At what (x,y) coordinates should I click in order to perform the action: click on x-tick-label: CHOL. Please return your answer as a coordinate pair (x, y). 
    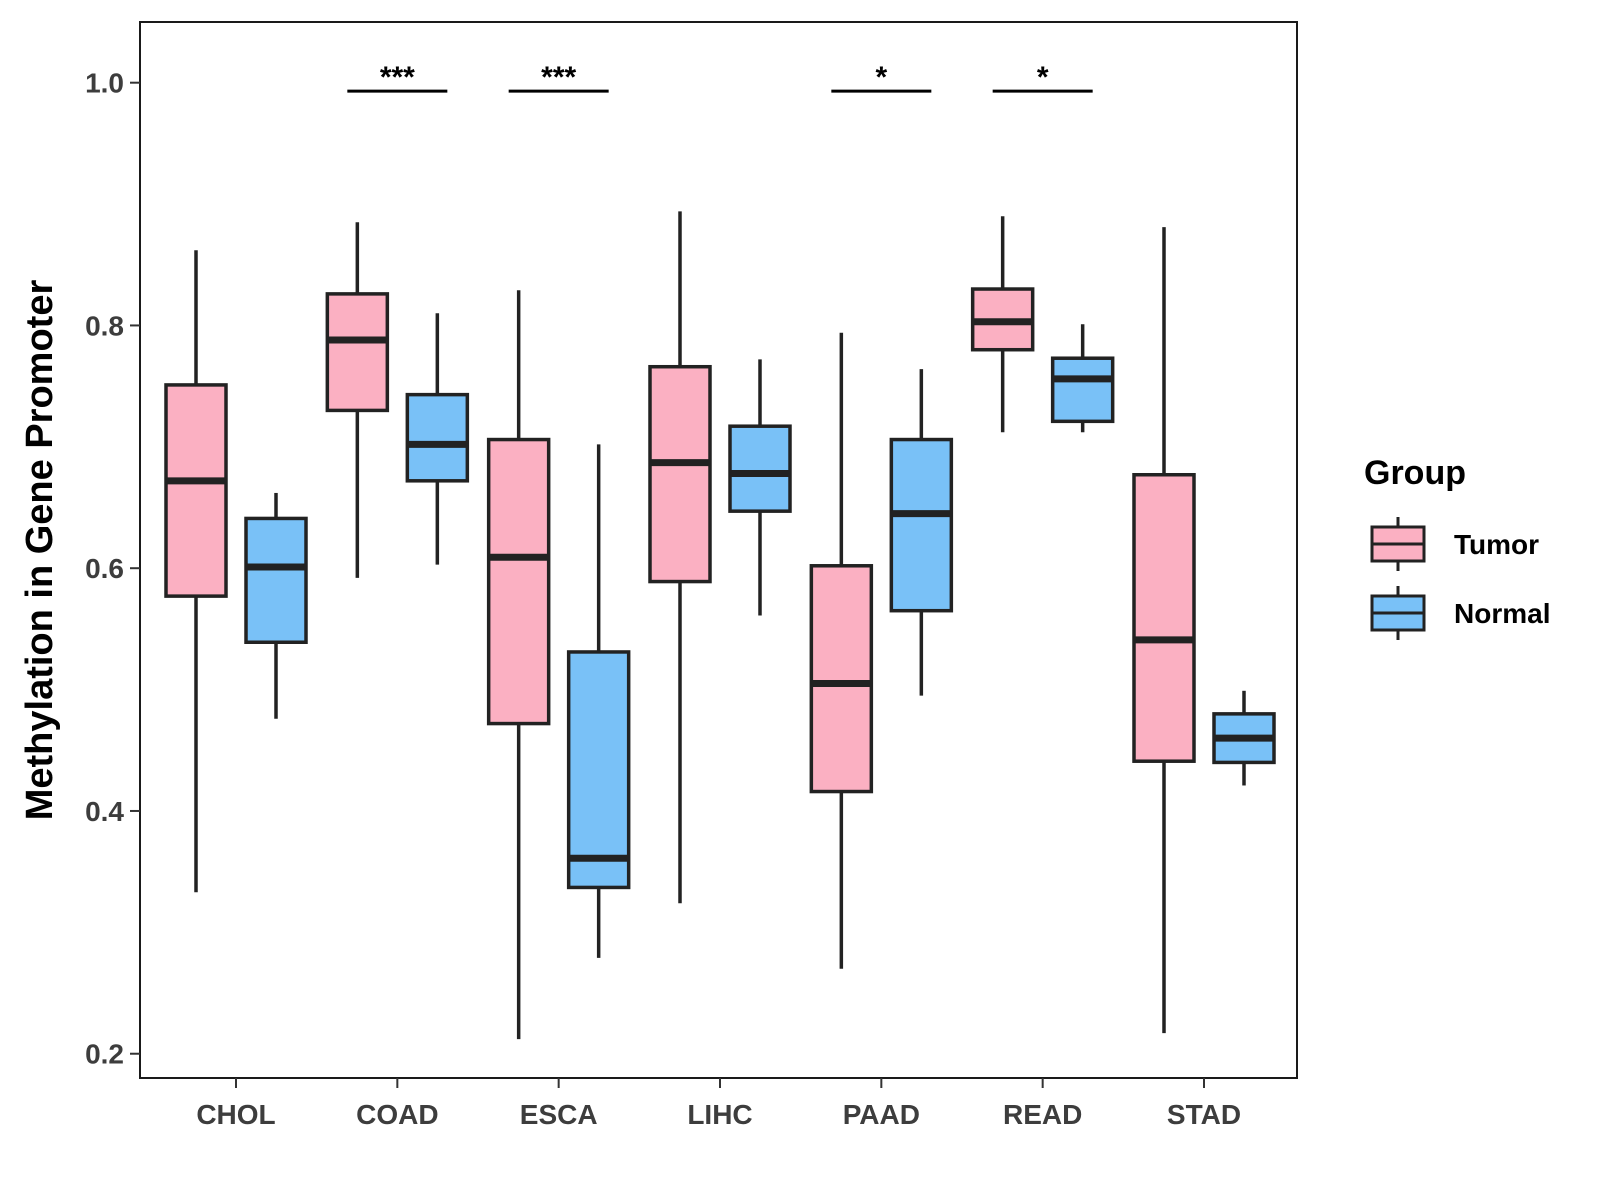
    Looking at the image, I should click on (235, 1114).